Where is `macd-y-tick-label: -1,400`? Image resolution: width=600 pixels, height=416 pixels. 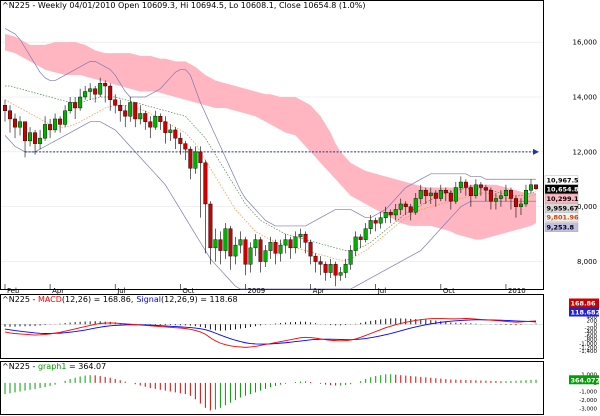 macd-y-tick-label: -1,400 is located at coordinates (588, 352).